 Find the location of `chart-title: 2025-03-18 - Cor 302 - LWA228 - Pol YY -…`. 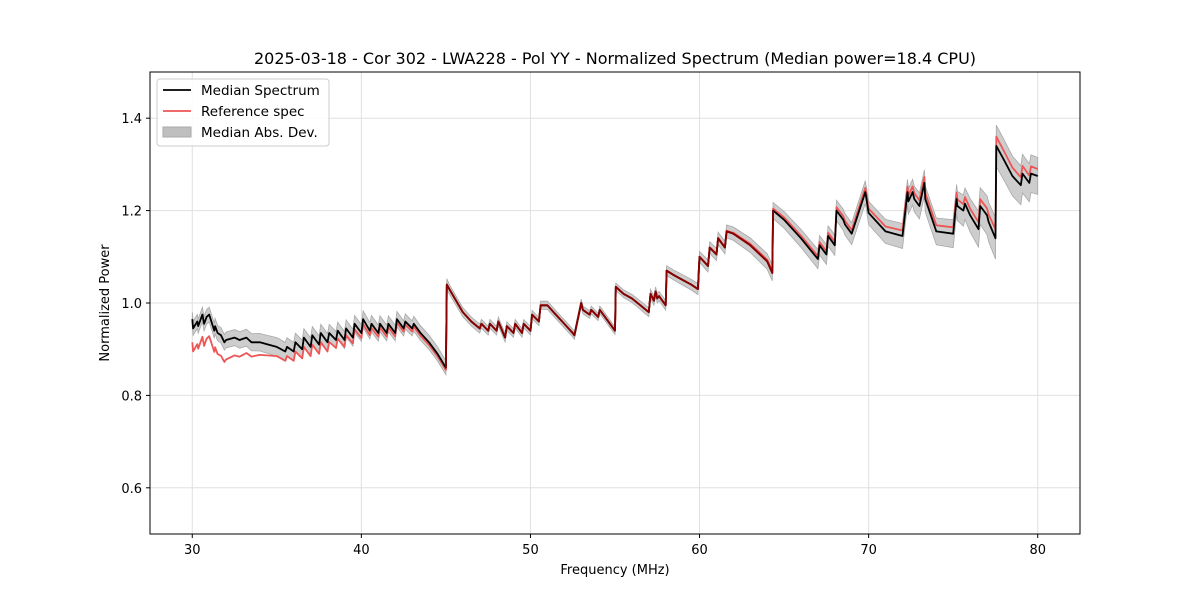

chart-title: 2025-03-18 - Cor 302 - LWA228 - Pol YY -… is located at coordinates (615, 58).